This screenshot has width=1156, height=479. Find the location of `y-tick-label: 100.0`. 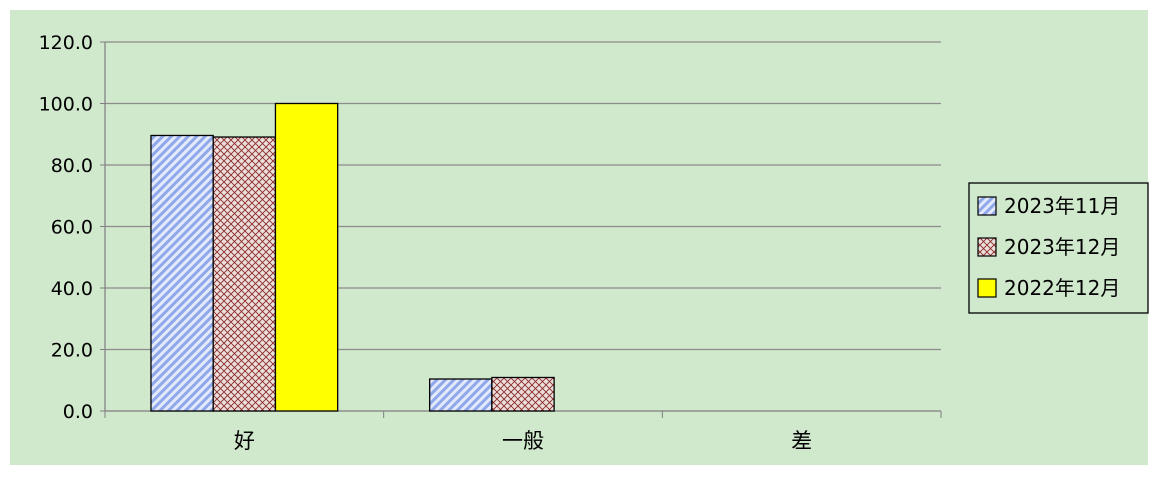

y-tick-label: 100.0 is located at coordinates (66, 105).